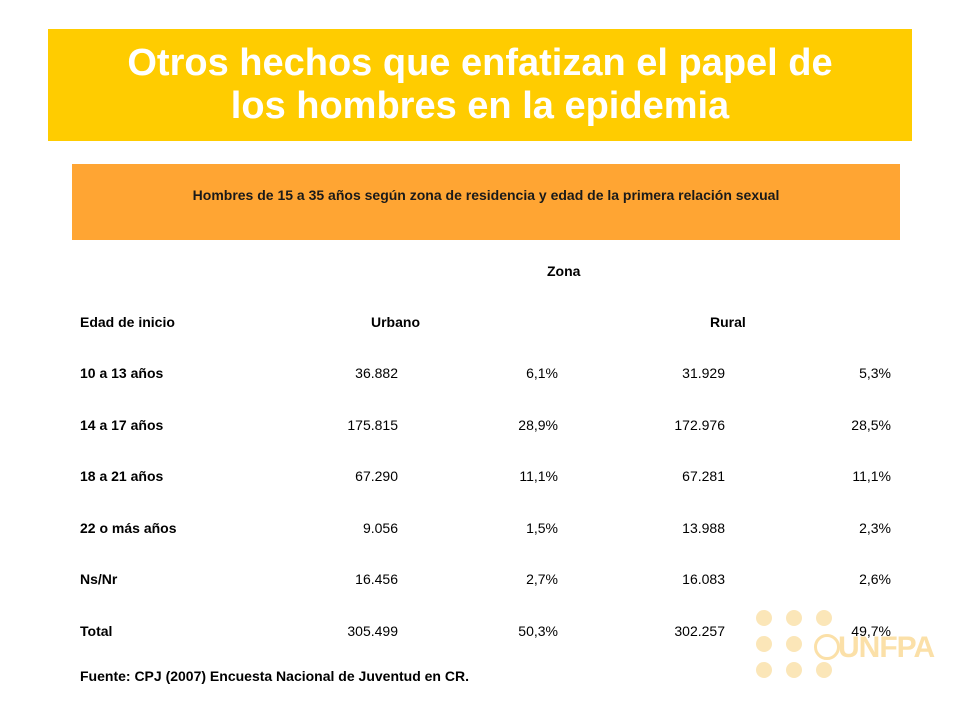  What do you see at coordinates (376, 476) in the screenshot?
I see `urbano-count: 67.290` at bounding box center [376, 476].